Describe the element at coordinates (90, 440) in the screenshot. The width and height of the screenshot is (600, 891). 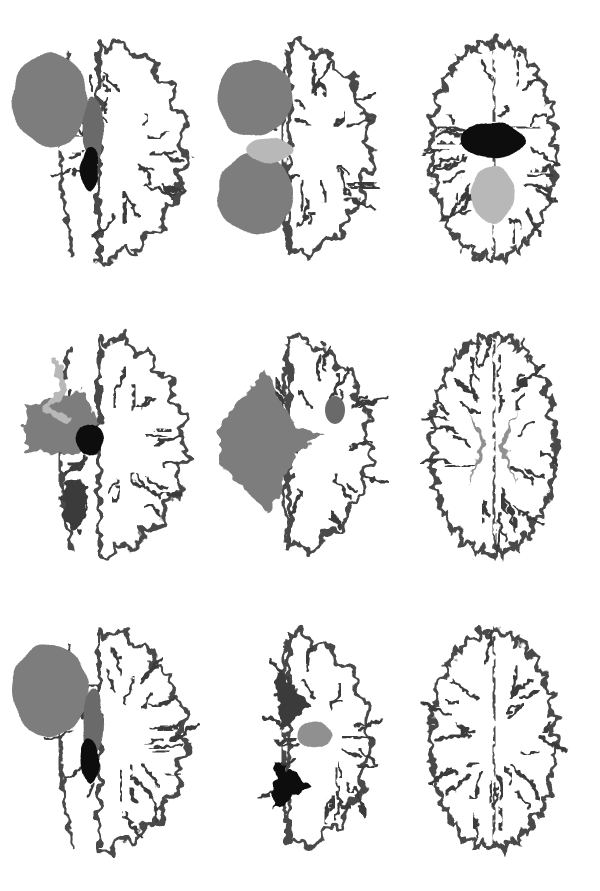
I see `slice-r2-c1-ventricle` at that location.